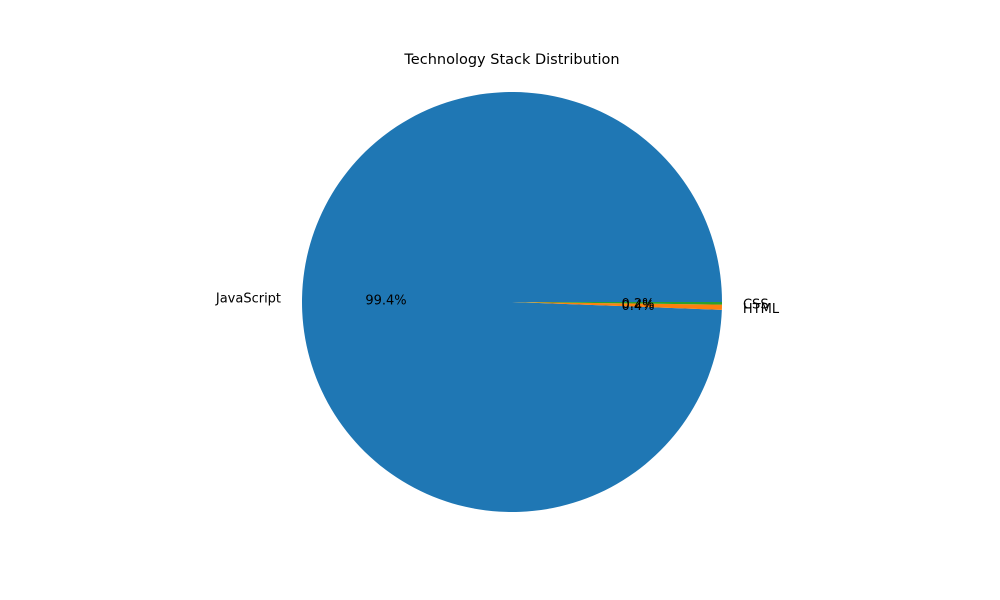 The height and width of the screenshot is (600, 1000). What do you see at coordinates (756, 304) in the screenshot?
I see `slice-label-css: CSS` at bounding box center [756, 304].